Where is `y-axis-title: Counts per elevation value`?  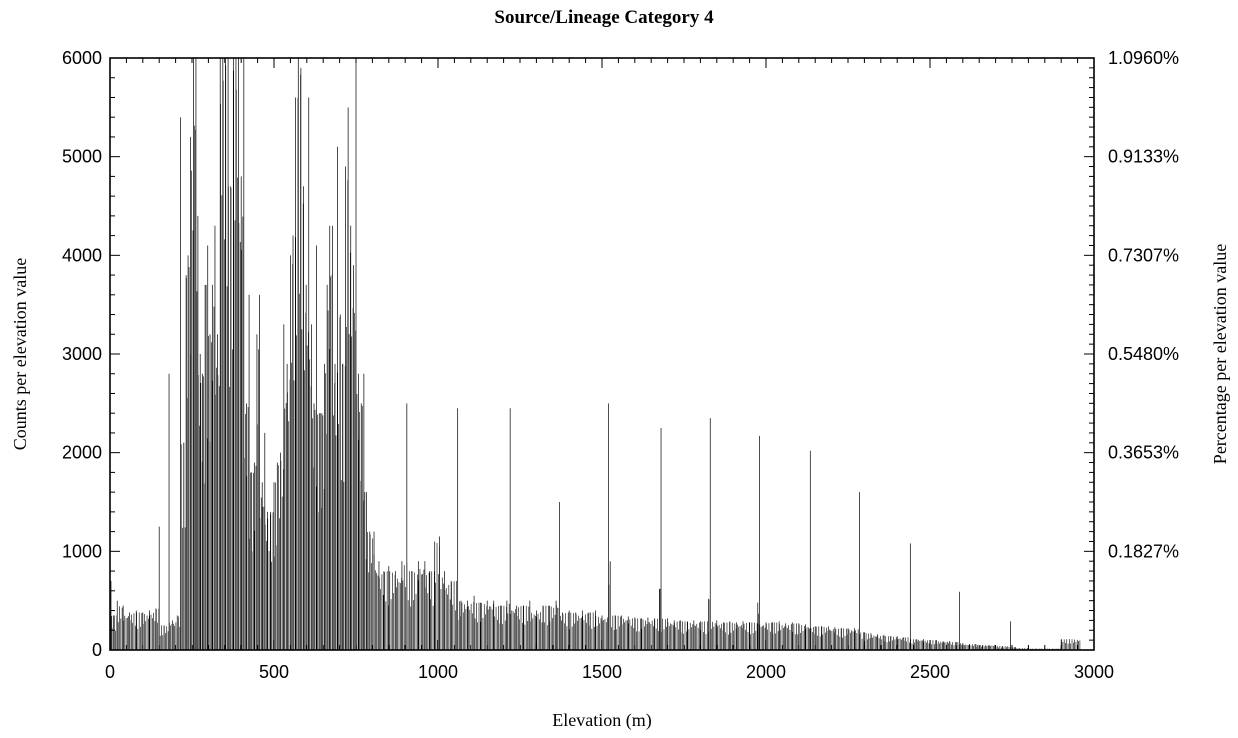 y-axis-title: Counts per elevation value is located at coordinates (20, 354).